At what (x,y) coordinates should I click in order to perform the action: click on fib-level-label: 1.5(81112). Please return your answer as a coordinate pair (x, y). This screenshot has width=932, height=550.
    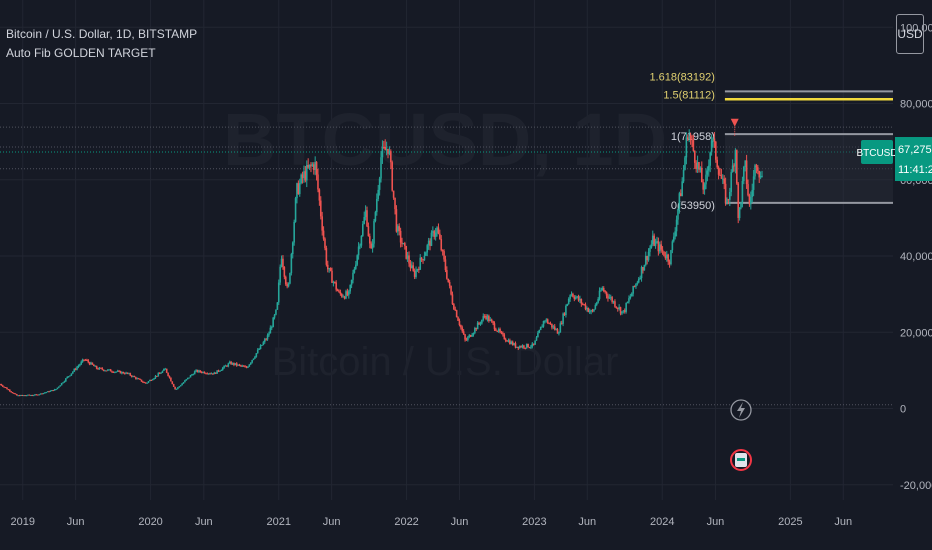
    Looking at the image, I should click on (689, 95).